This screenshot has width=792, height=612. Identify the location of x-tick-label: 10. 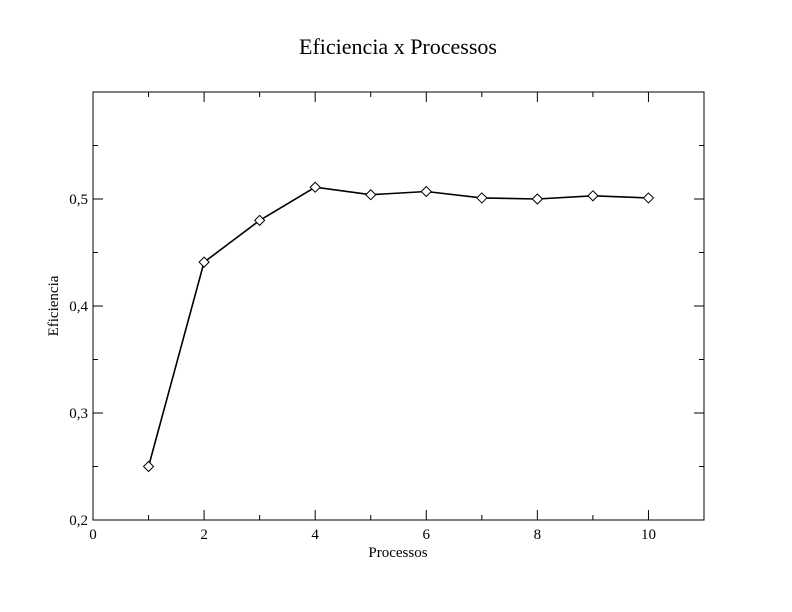
(648, 535).